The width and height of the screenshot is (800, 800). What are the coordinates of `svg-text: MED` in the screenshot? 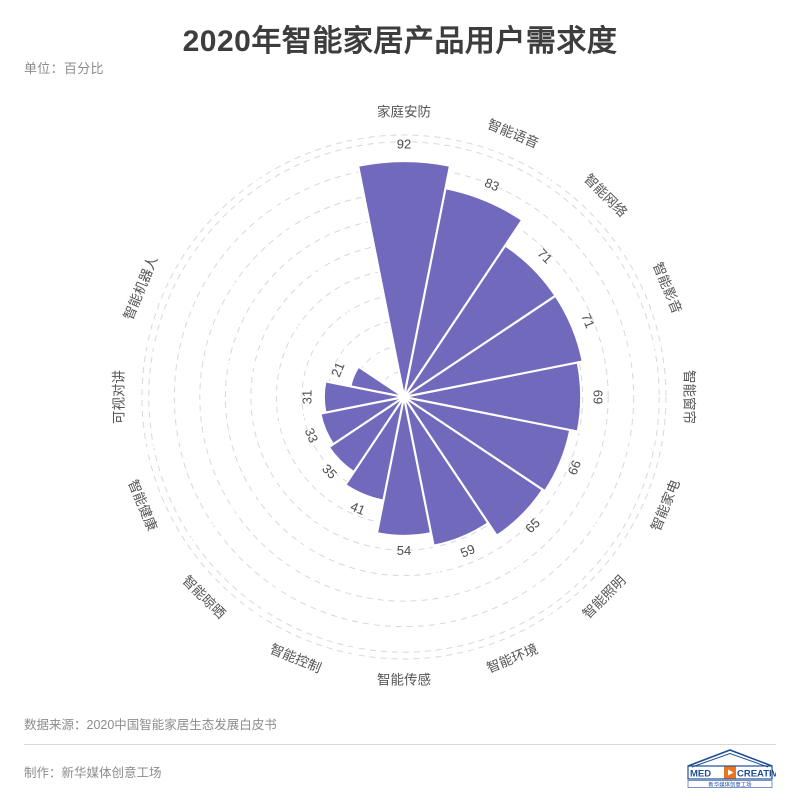 It's located at (700, 774).